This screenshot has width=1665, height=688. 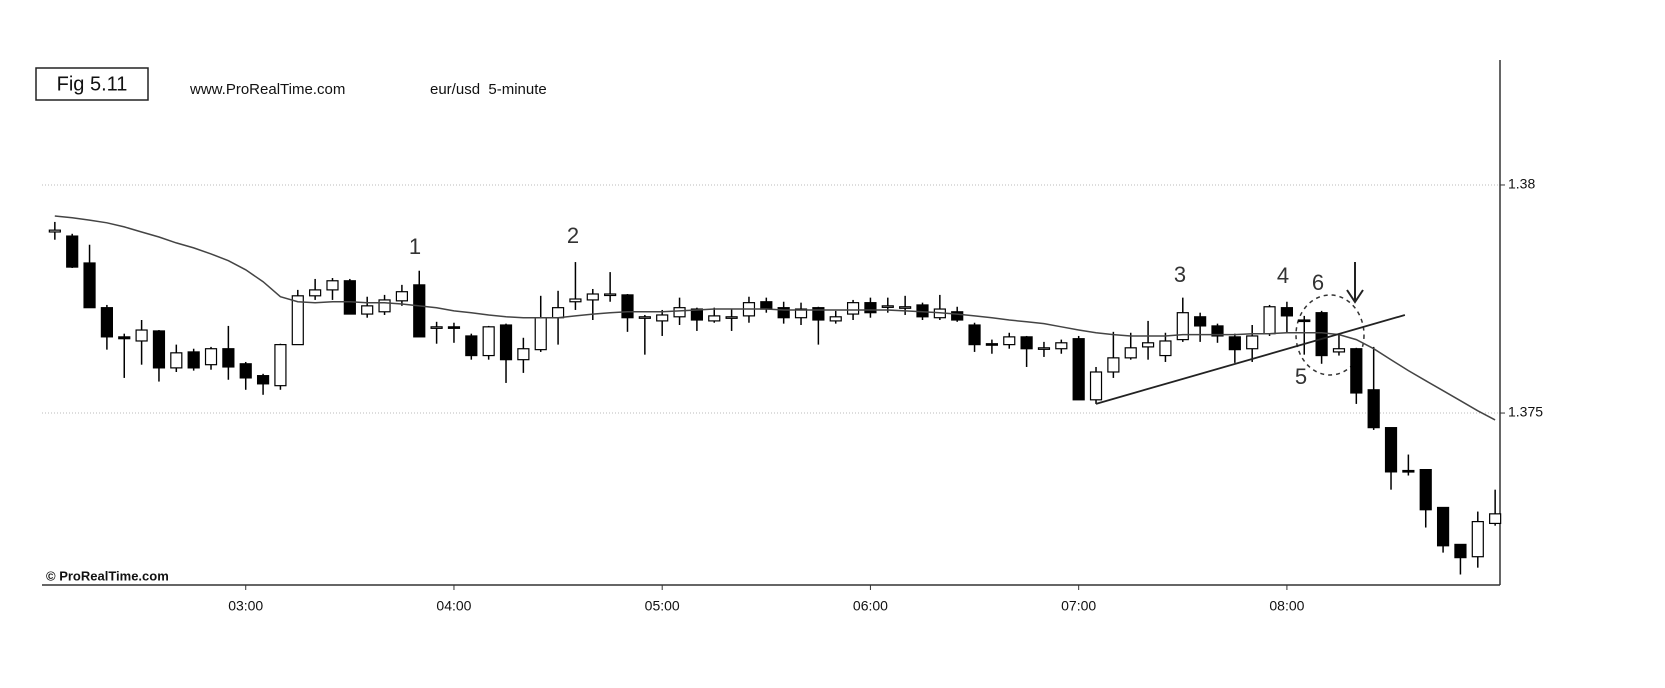 I want to click on annotation: 6, so click(x=1318, y=282).